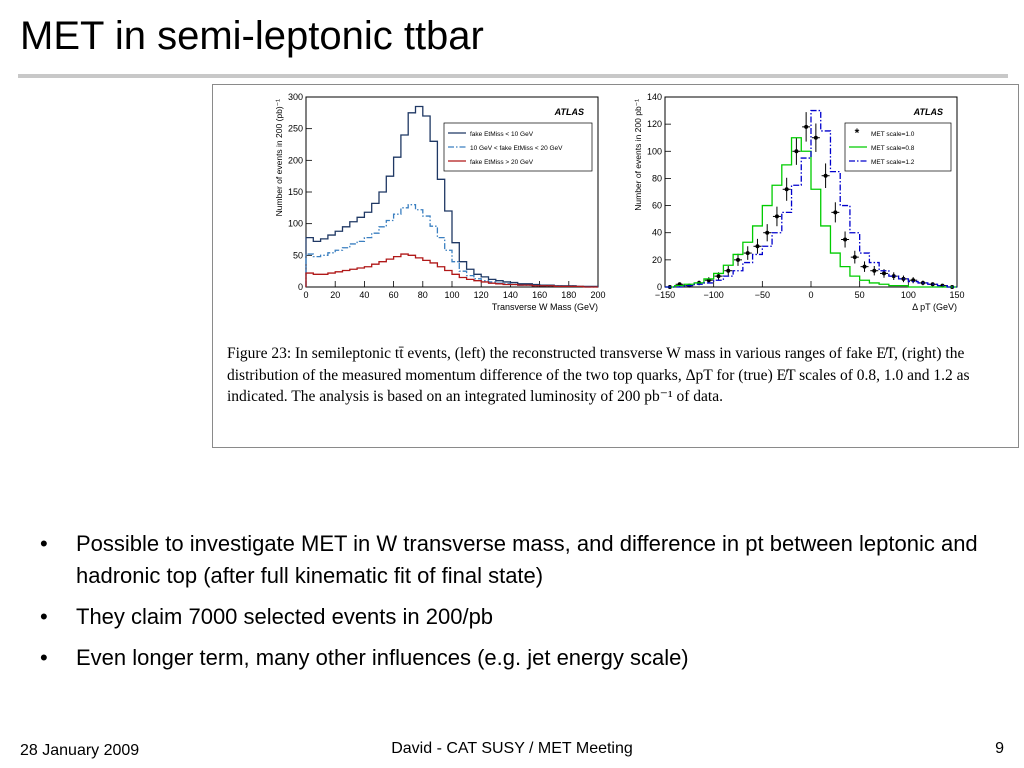  I want to click on legend-entry: 10 GeV < fake EtMiss < 20 GeV, so click(516, 148).